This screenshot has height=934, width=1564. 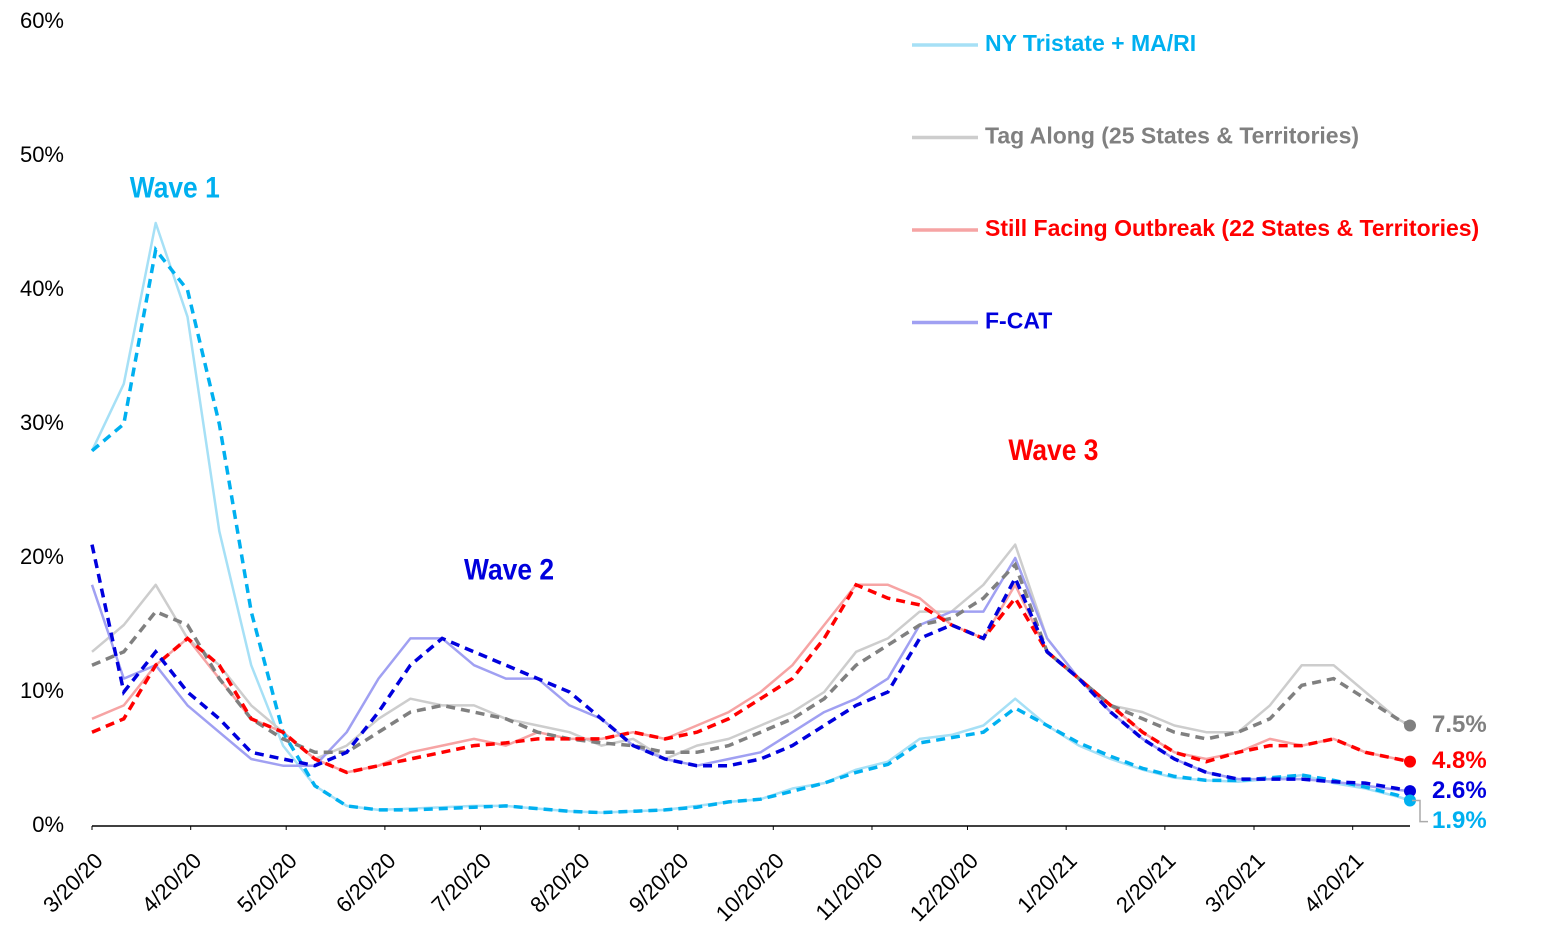 I want to click on x-tick-label: 4/20/20, so click(x=172, y=883).